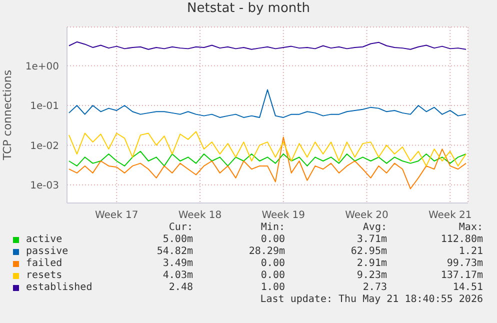 The height and width of the screenshot is (323, 497). I want to click on y-axis-title: TCP connections, so click(7, 116).